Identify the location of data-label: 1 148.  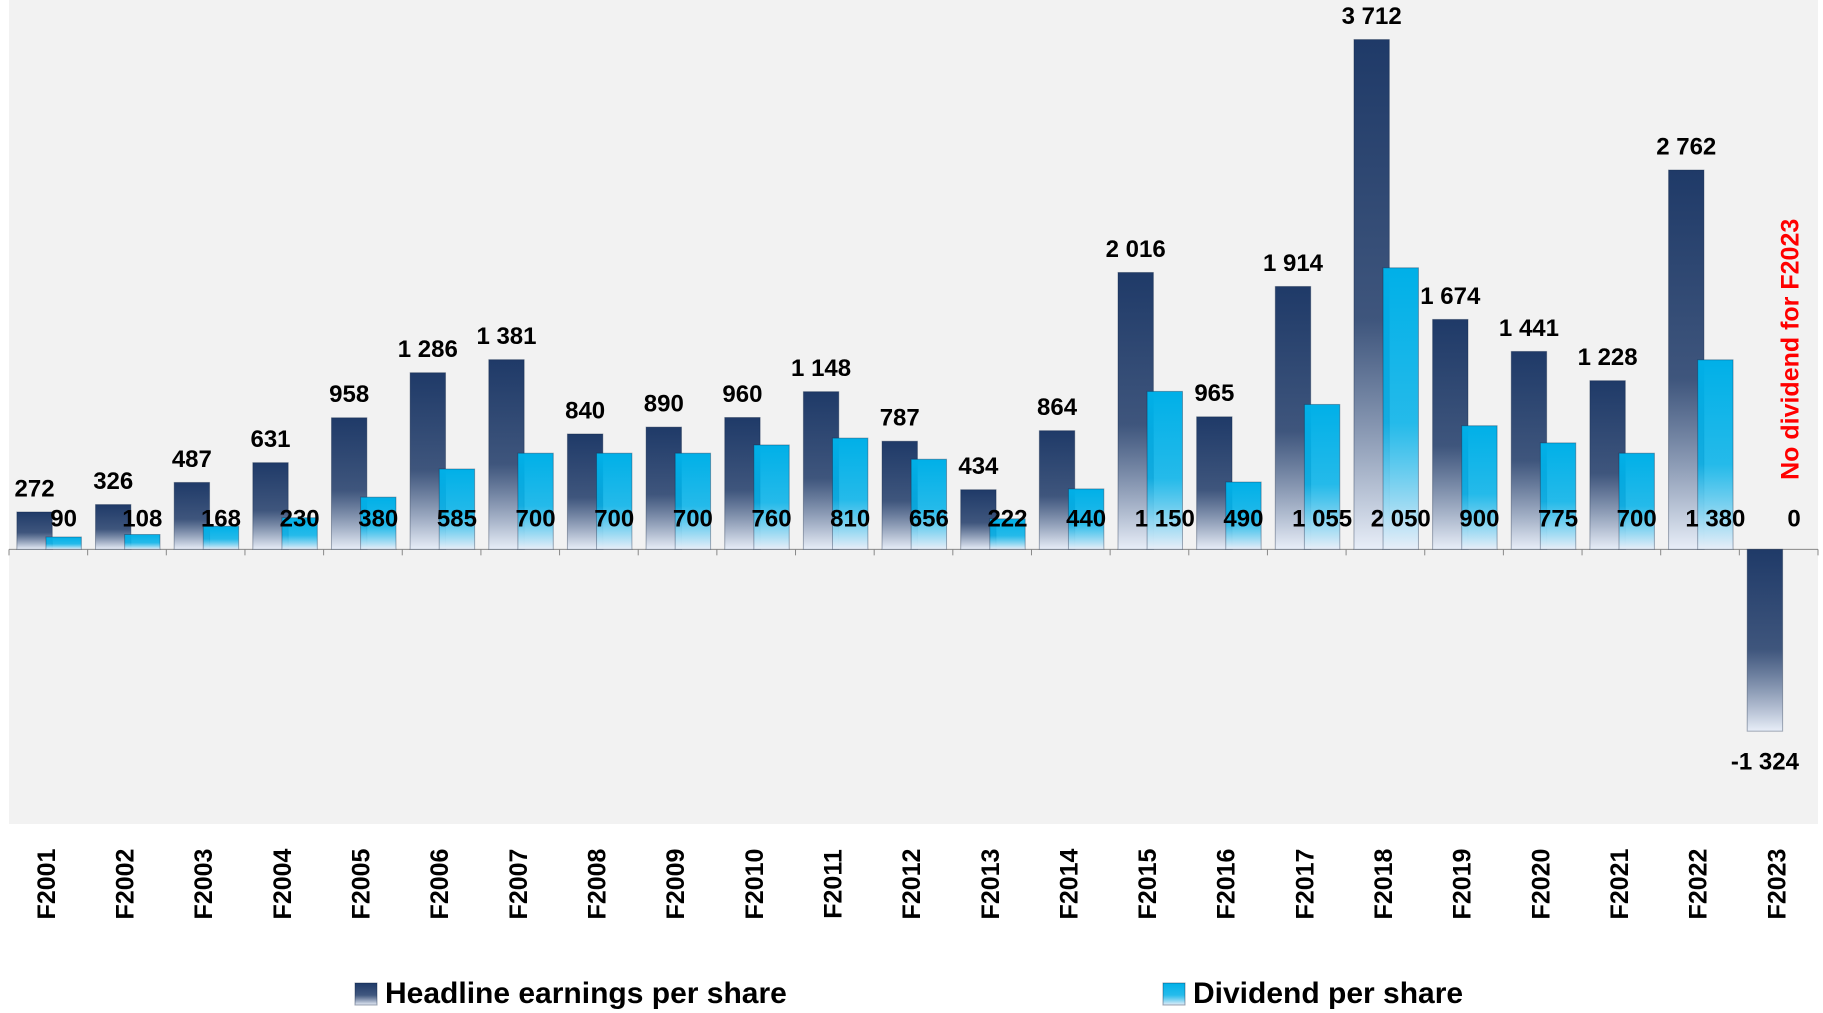
(821, 368).